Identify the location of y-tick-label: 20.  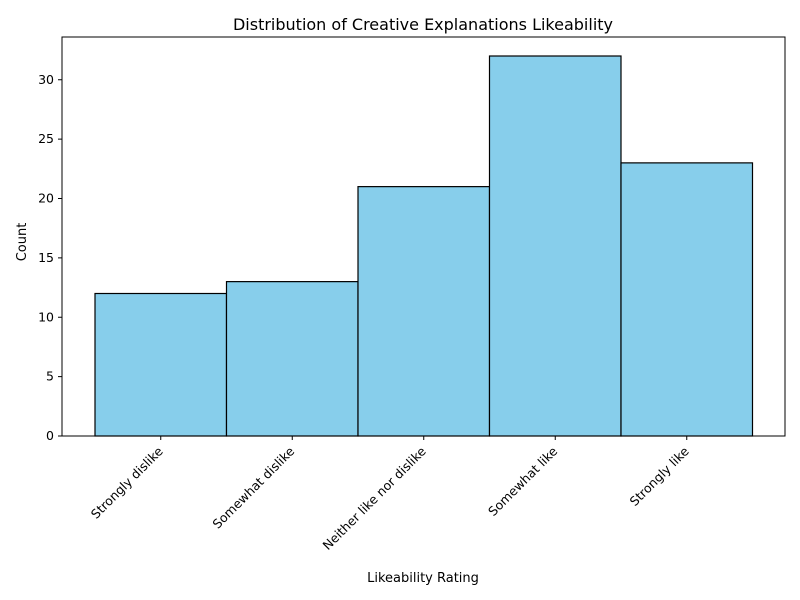
(46, 198).